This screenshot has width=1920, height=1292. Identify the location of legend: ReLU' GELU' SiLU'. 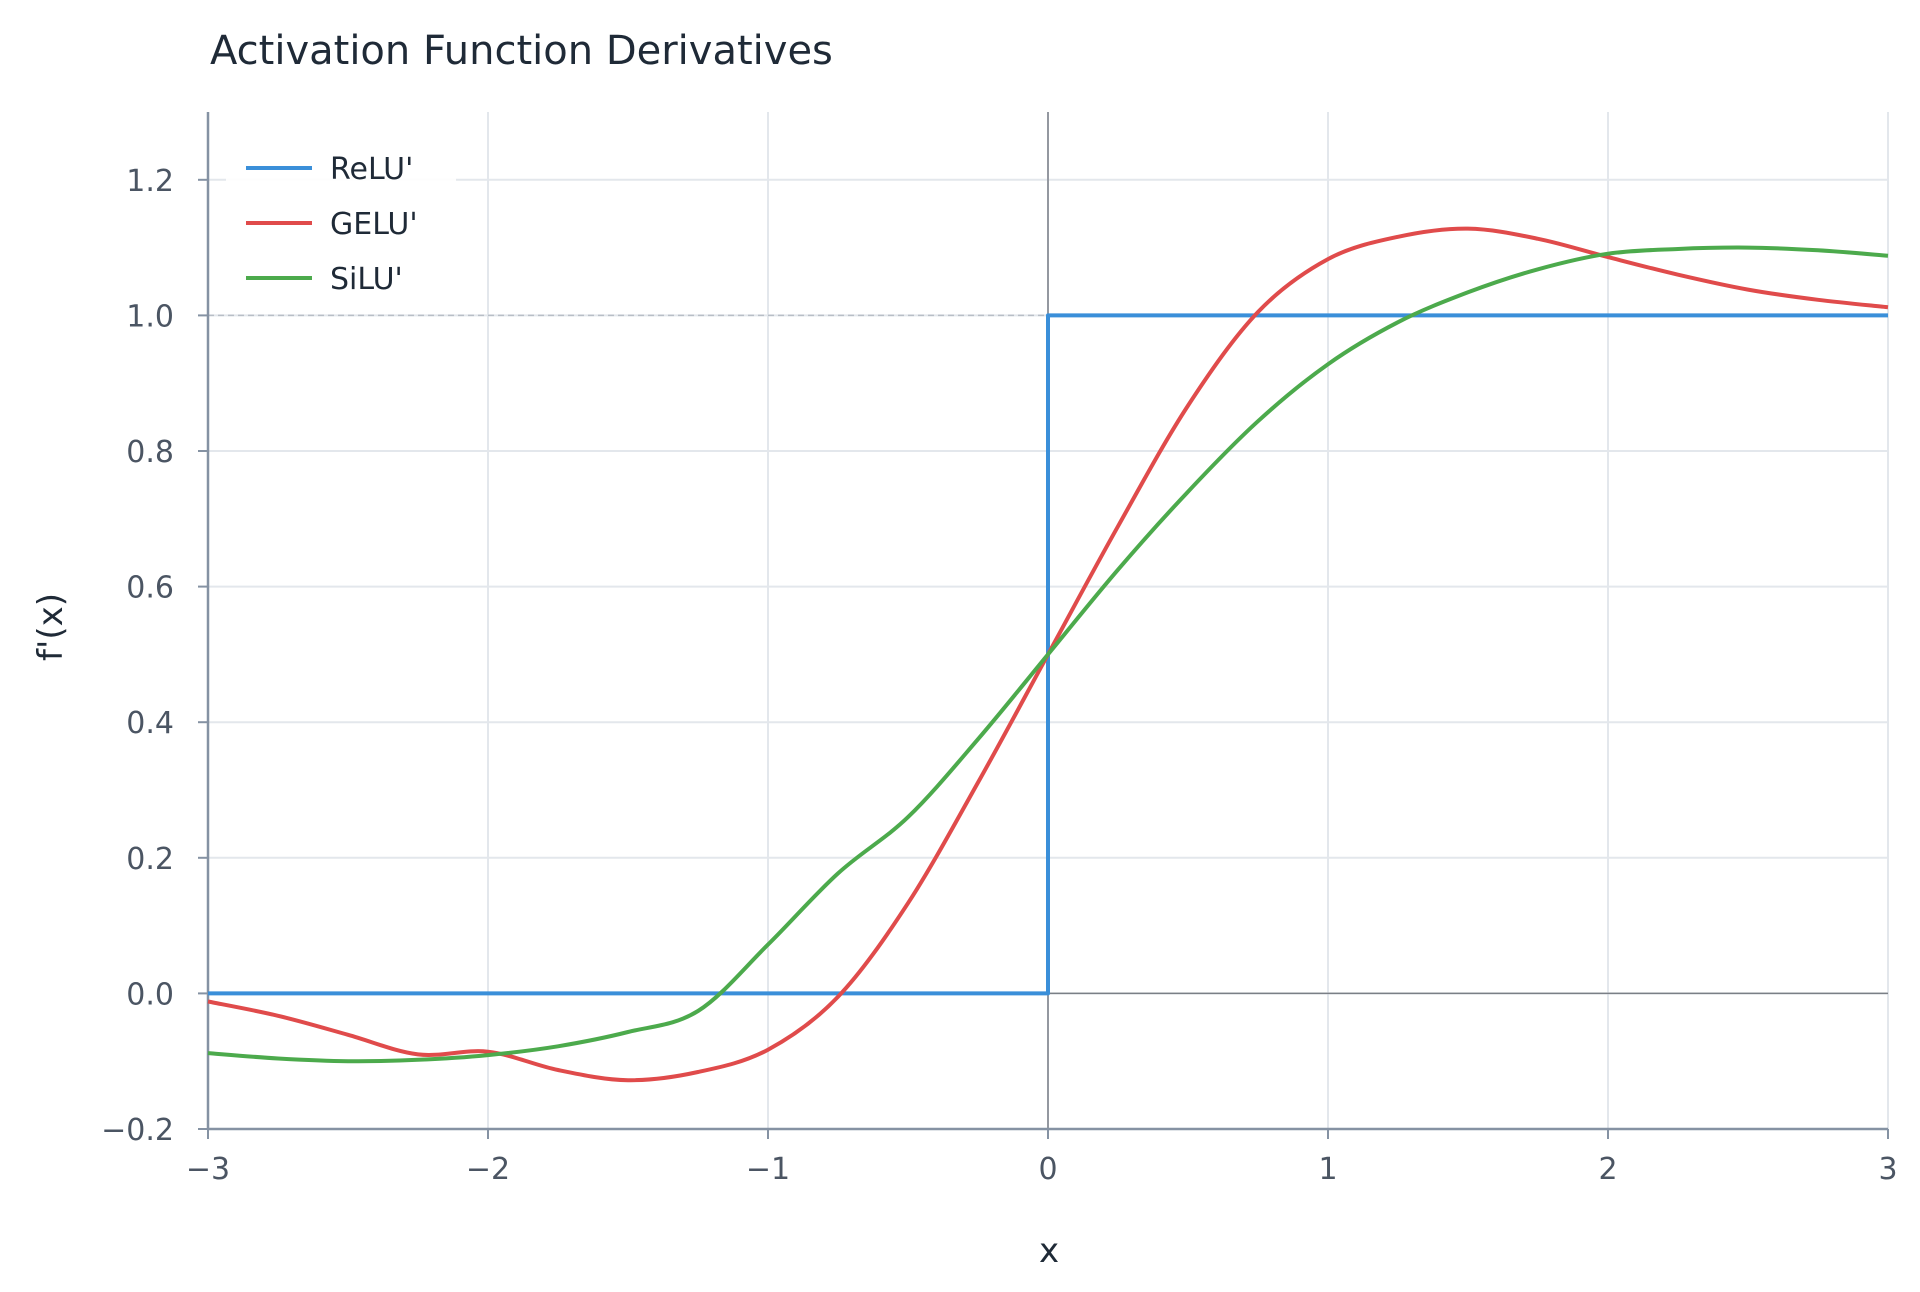
(341, 220).